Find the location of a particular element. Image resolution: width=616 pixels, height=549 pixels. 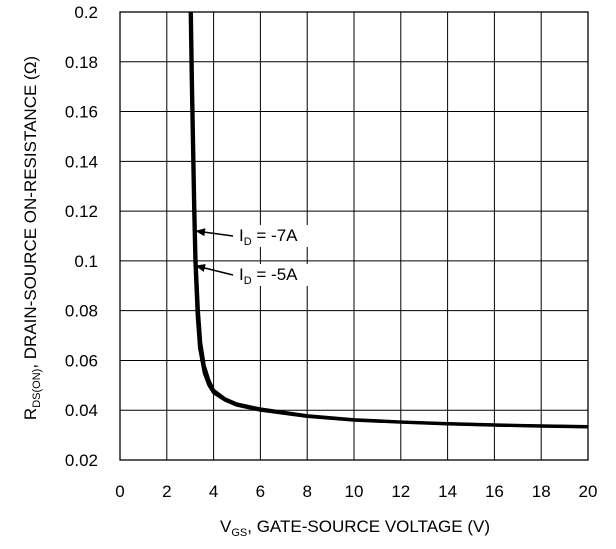

y-tick-labels: 0.02 0.04 0.06 0.08 0.1 0.12 0.14 0.16 0.18 0.2 is located at coordinates (81, 236).